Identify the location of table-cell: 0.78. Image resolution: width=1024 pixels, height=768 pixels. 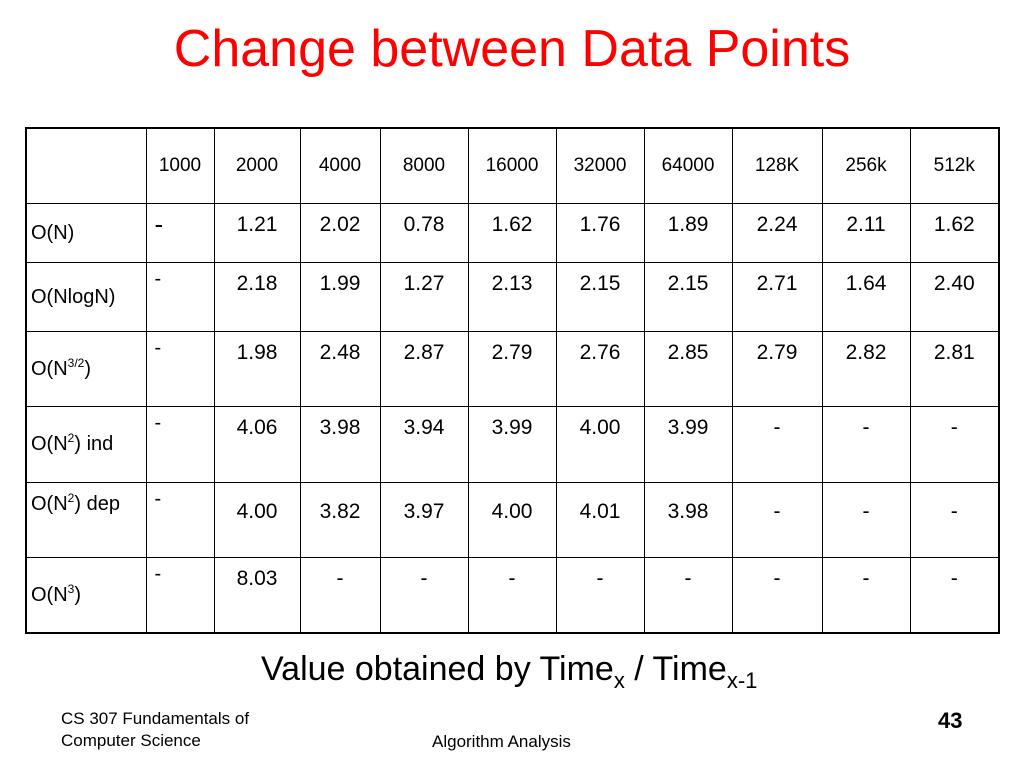
(424, 233).